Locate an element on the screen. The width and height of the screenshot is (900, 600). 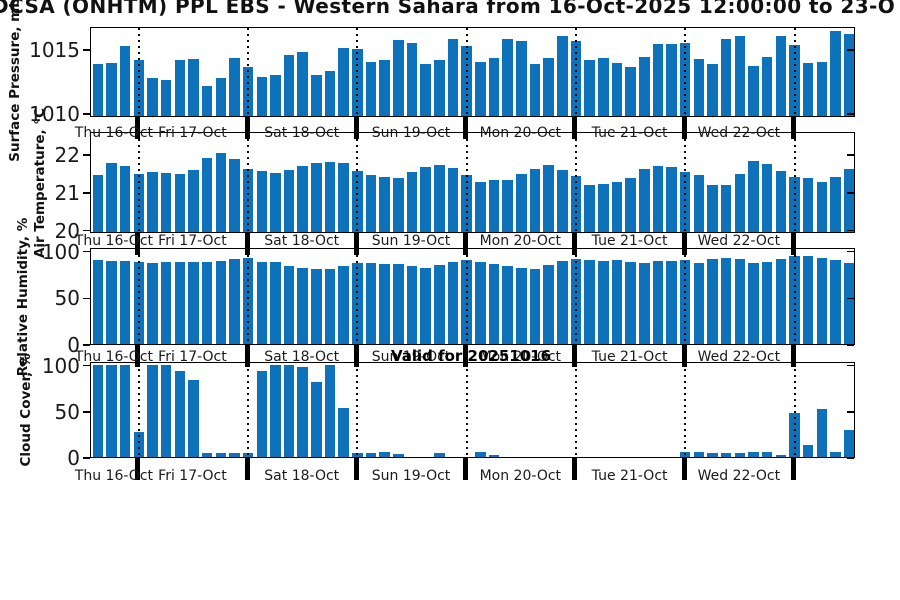
day-label: Tue 21-Oct is located at coordinates (629, 476).